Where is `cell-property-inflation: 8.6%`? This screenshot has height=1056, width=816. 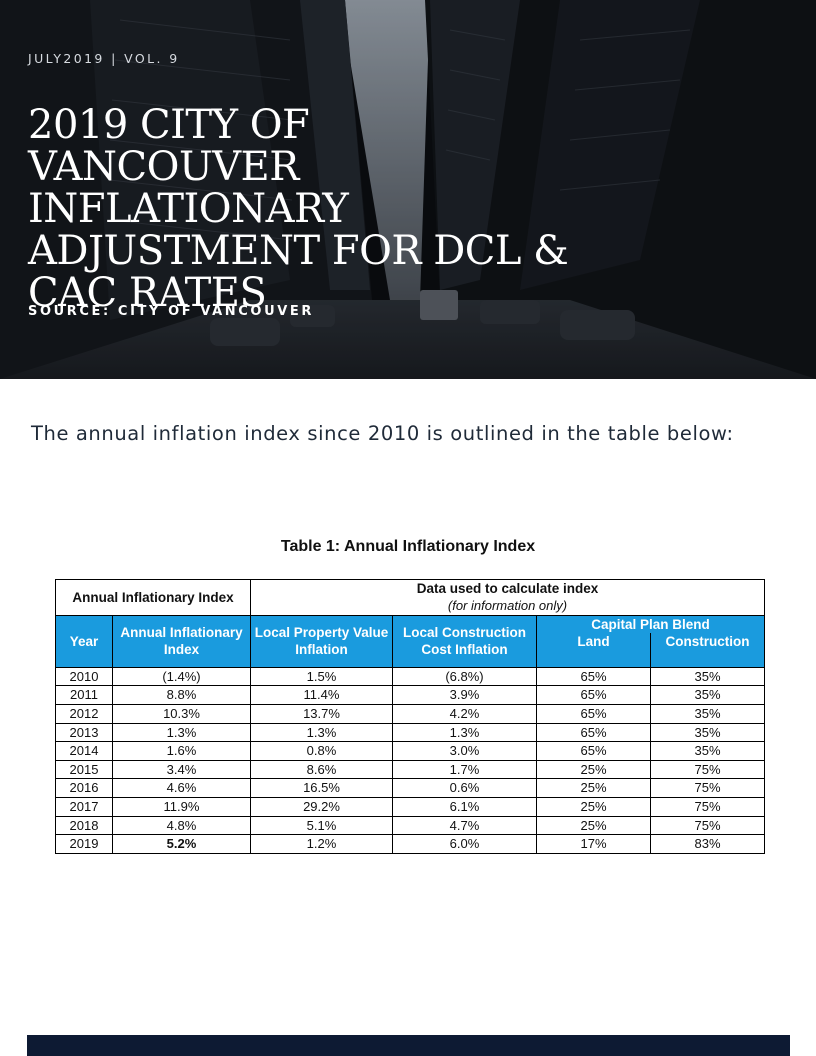 cell-property-inflation: 8.6% is located at coordinates (321, 770).